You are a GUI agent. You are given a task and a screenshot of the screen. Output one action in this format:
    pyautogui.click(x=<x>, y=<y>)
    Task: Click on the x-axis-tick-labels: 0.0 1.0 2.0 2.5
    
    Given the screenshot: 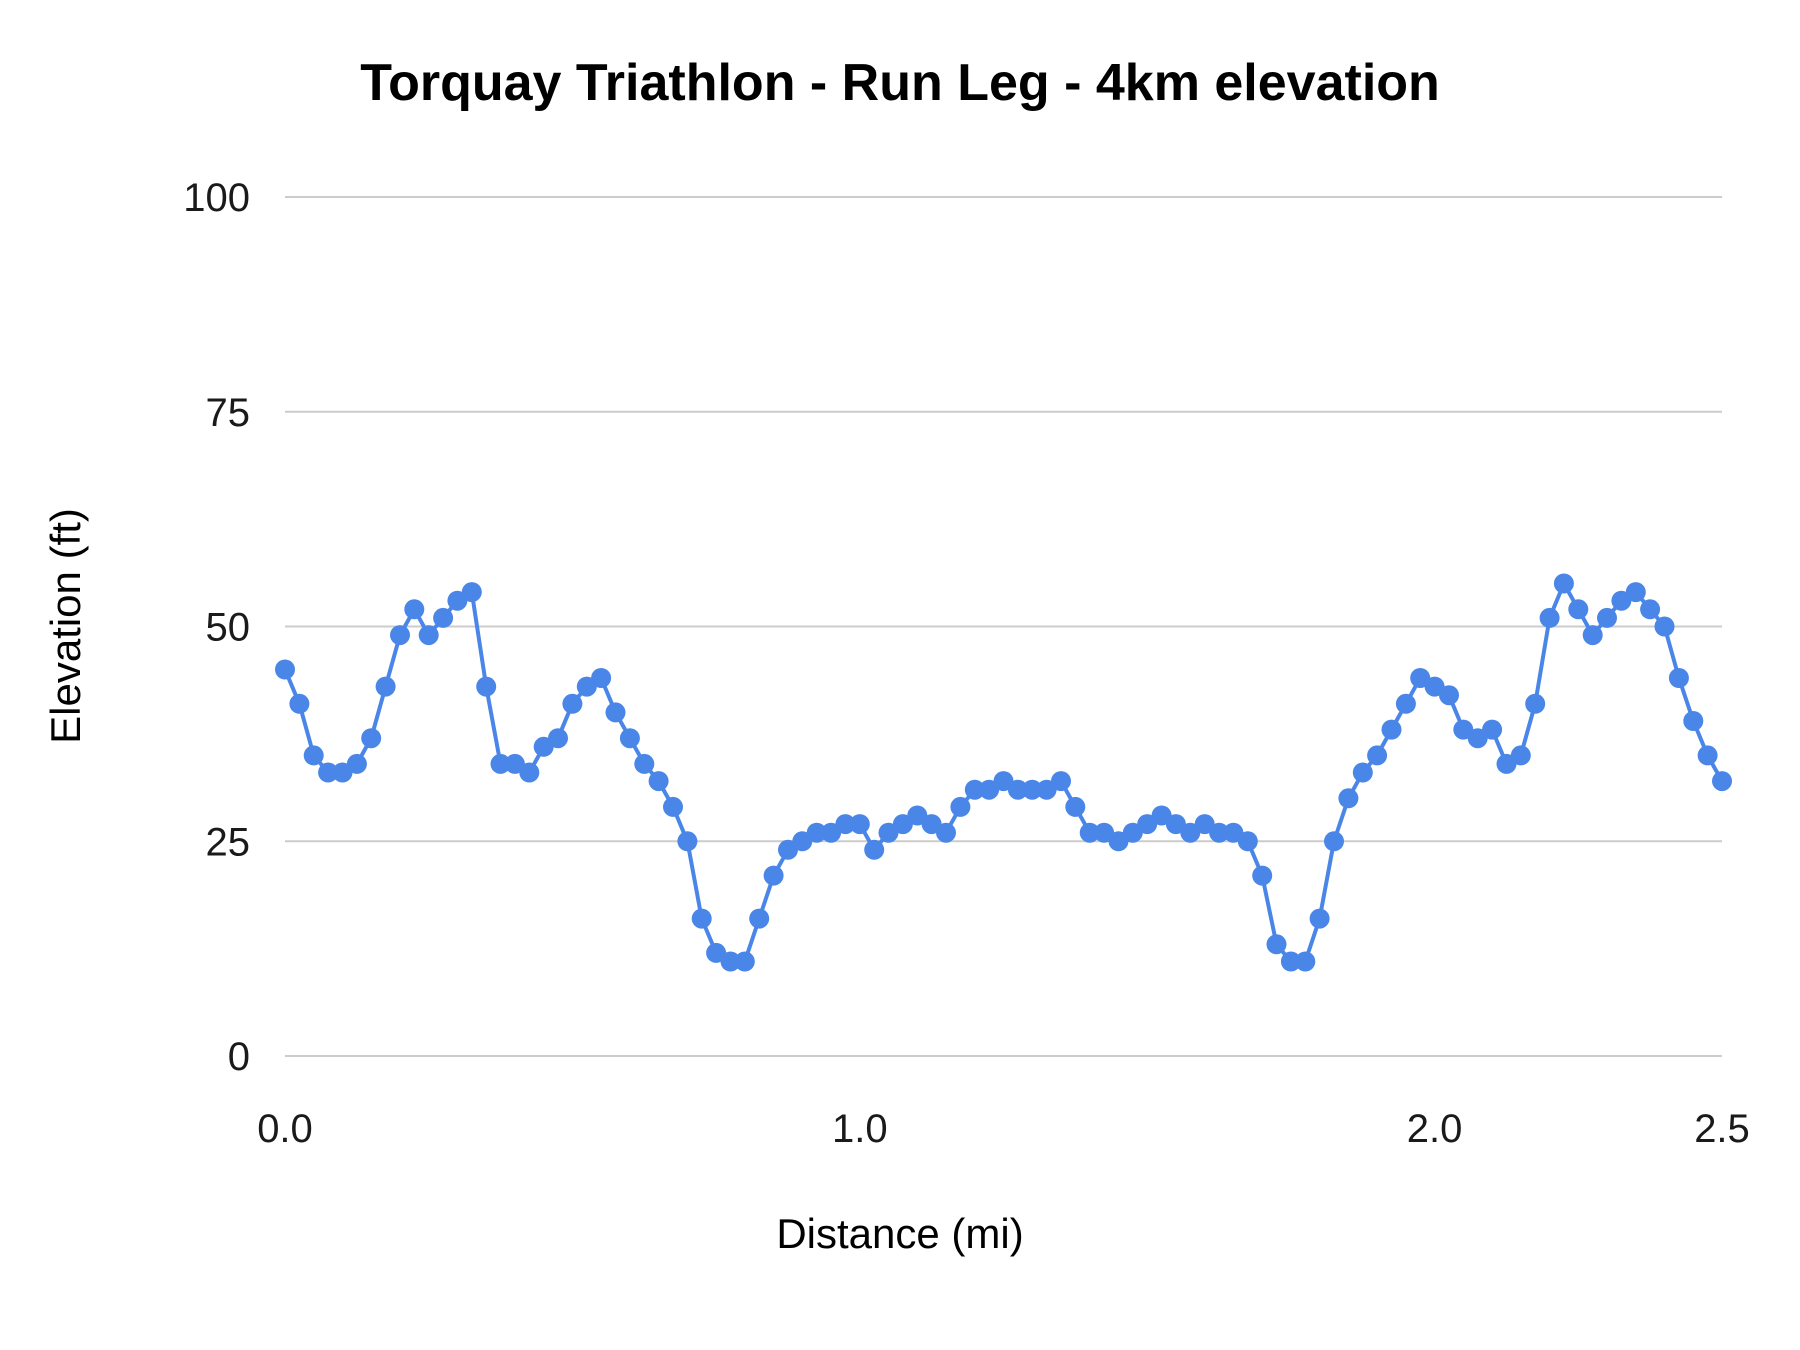 What is the action you would take?
    pyautogui.click(x=1003, y=1129)
    